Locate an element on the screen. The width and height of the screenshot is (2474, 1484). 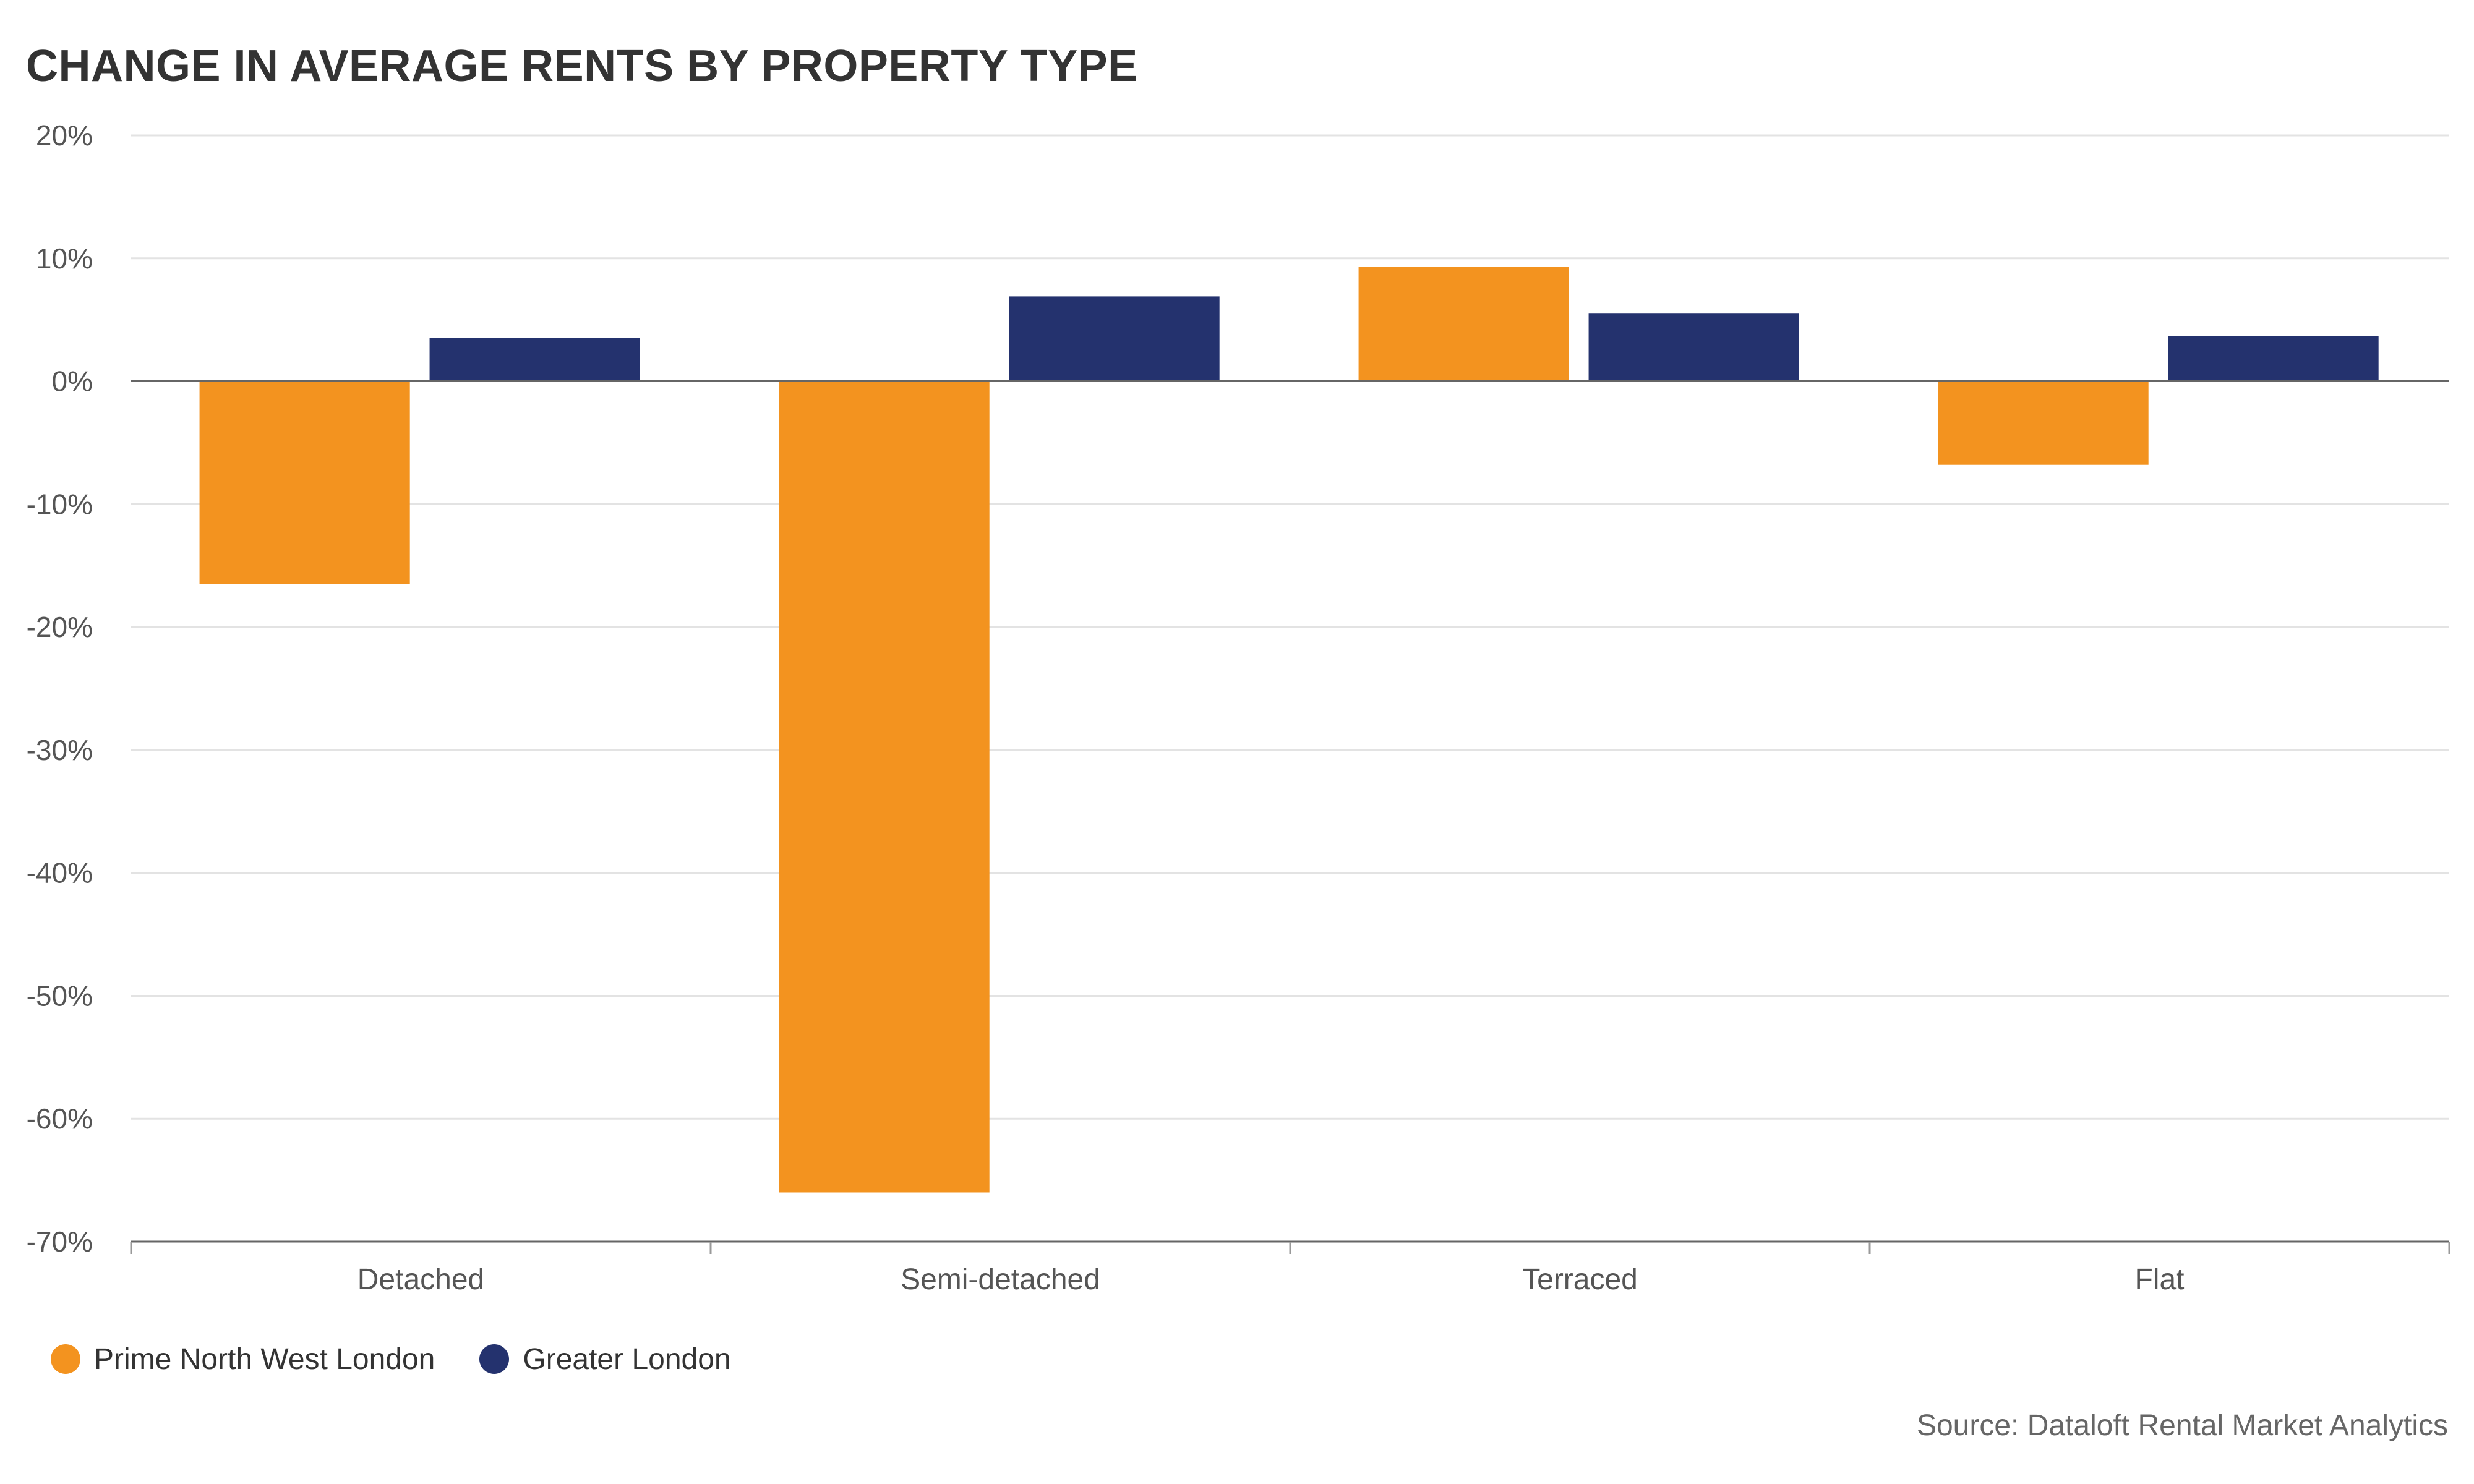
y-tick-label: -40% is located at coordinates (60, 873).